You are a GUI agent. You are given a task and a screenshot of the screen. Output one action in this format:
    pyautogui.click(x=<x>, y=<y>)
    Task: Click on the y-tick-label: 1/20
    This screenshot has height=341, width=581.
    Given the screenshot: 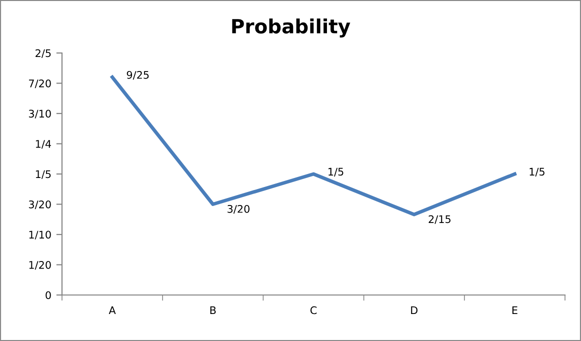 What is the action you would take?
    pyautogui.click(x=40, y=265)
    